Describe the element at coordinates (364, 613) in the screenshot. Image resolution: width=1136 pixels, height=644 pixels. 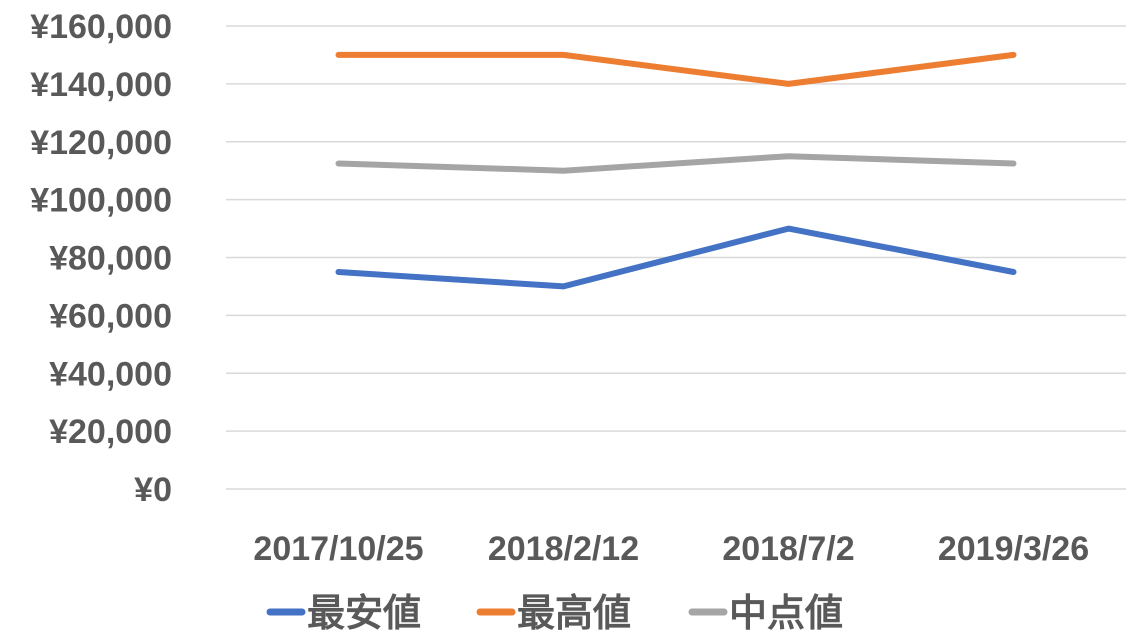
I see `legend-label: 最安値` at that location.